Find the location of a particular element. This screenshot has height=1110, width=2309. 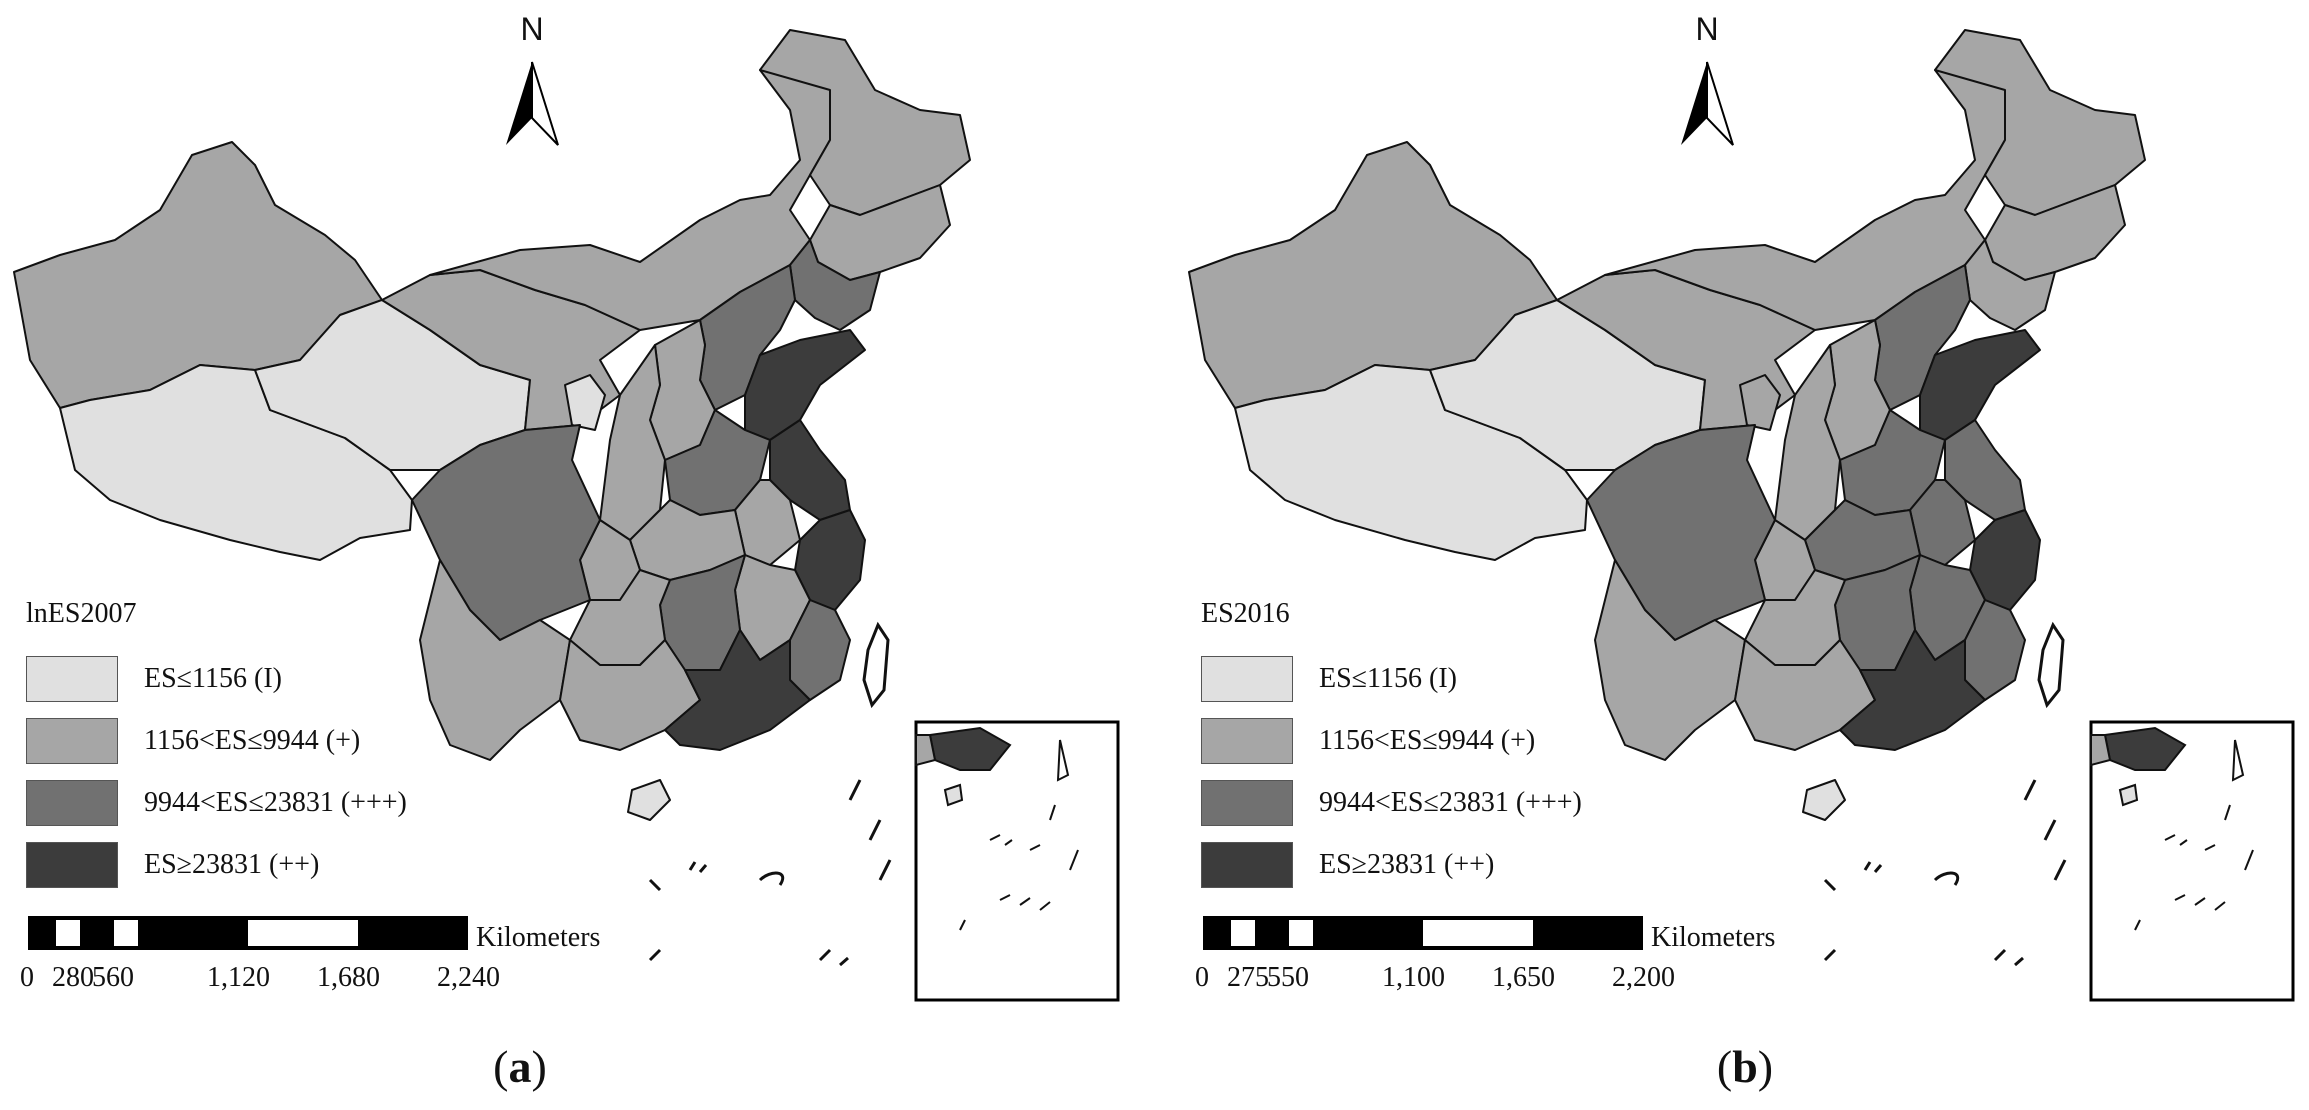

panel-caption: (a) is located at coordinates (520, 1066).